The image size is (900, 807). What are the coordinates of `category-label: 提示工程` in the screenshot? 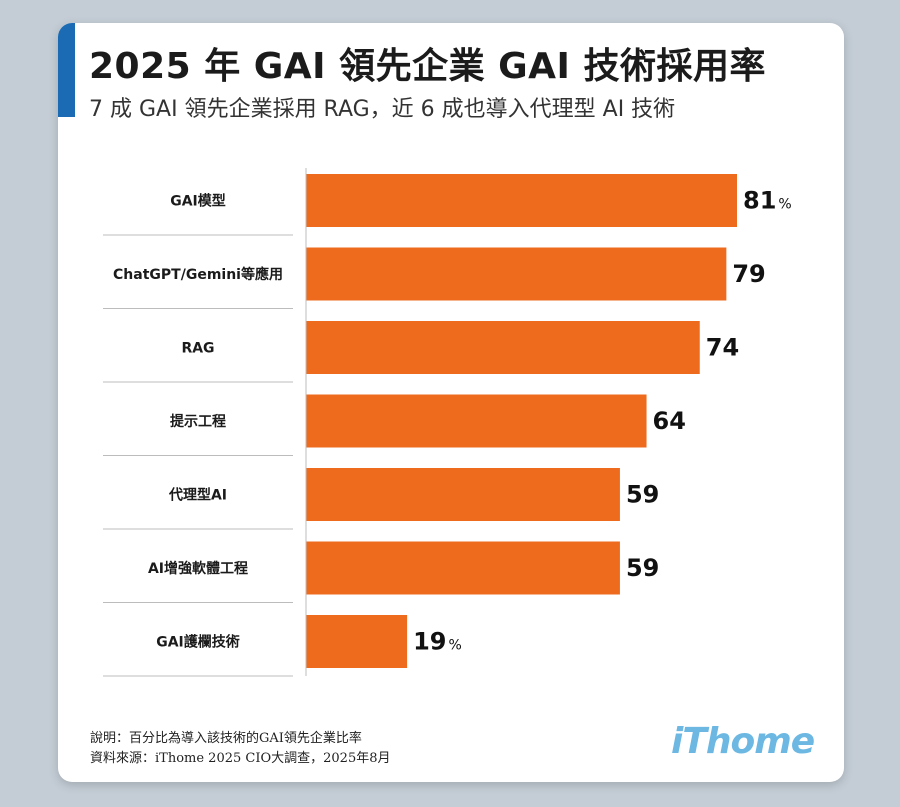 It's located at (198, 422).